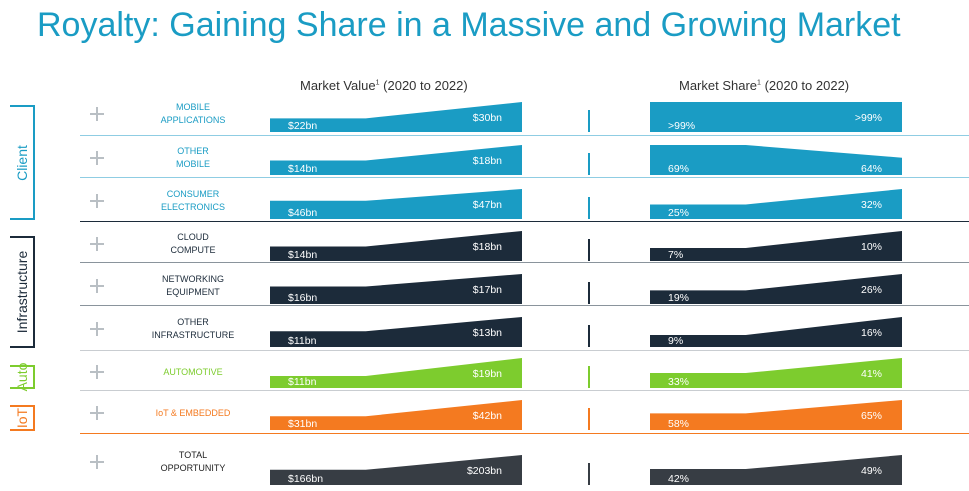  I want to click on segment-row: OTHER INFRASTRUCTURE $11bn $13bn 9% 16%, so click(523, 329).